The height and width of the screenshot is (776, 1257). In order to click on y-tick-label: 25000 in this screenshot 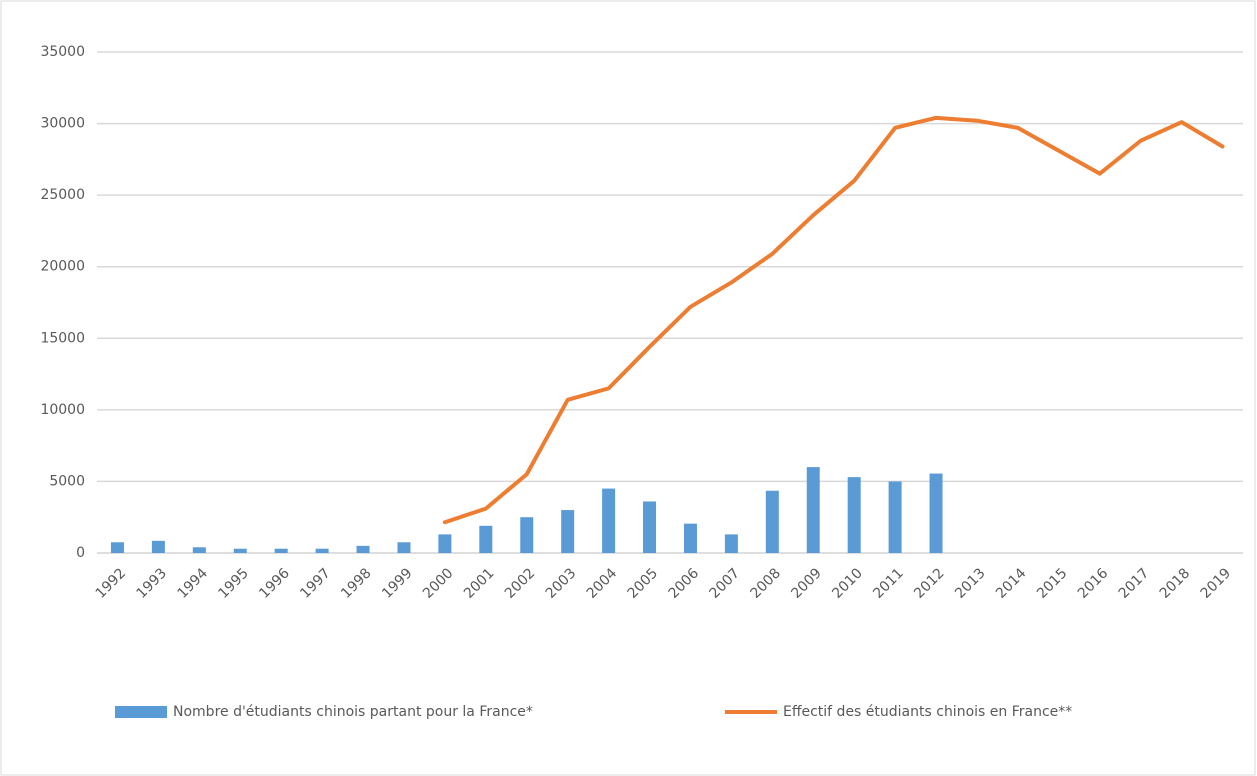, I will do `click(62, 195)`.